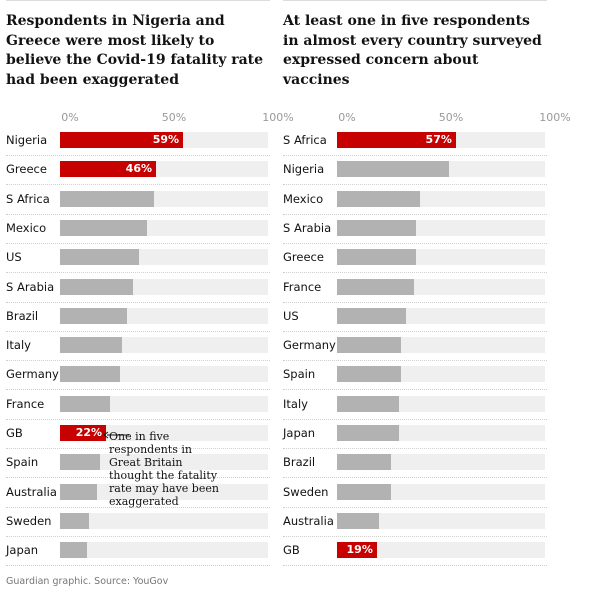 This screenshot has width=595, height=600. Describe the element at coordinates (26, 169) in the screenshot. I see `category-label: Greece` at that location.